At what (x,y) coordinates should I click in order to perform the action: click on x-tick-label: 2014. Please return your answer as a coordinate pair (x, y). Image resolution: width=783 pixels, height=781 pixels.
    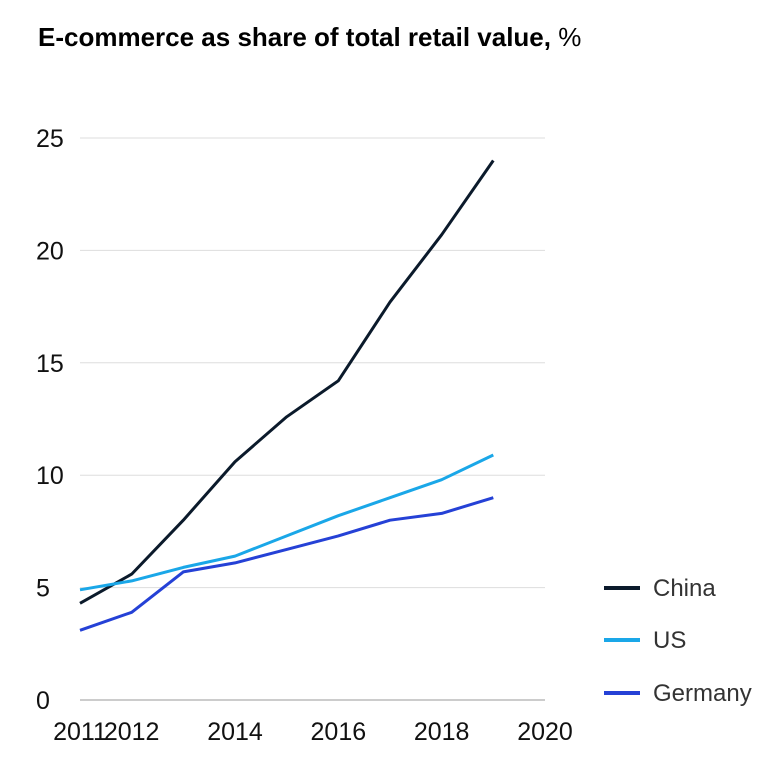
    Looking at the image, I should click on (235, 732).